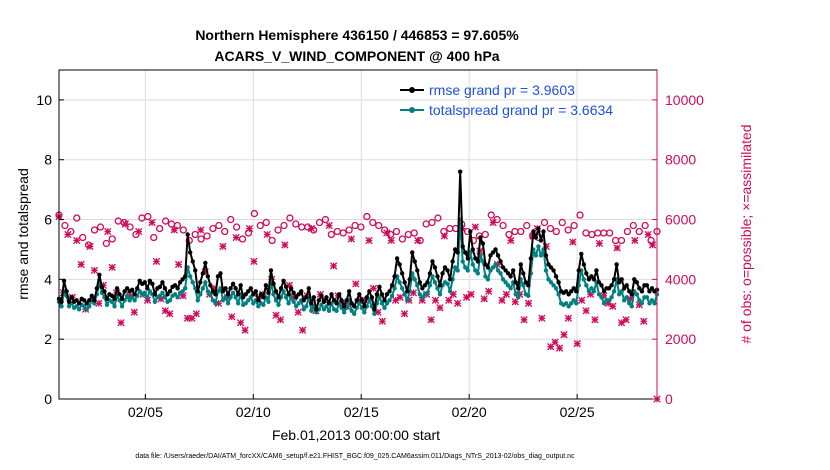 Image resolution: width=830 pixels, height=470 pixels. I want to click on x-tick-label: 02/05, so click(145, 412).